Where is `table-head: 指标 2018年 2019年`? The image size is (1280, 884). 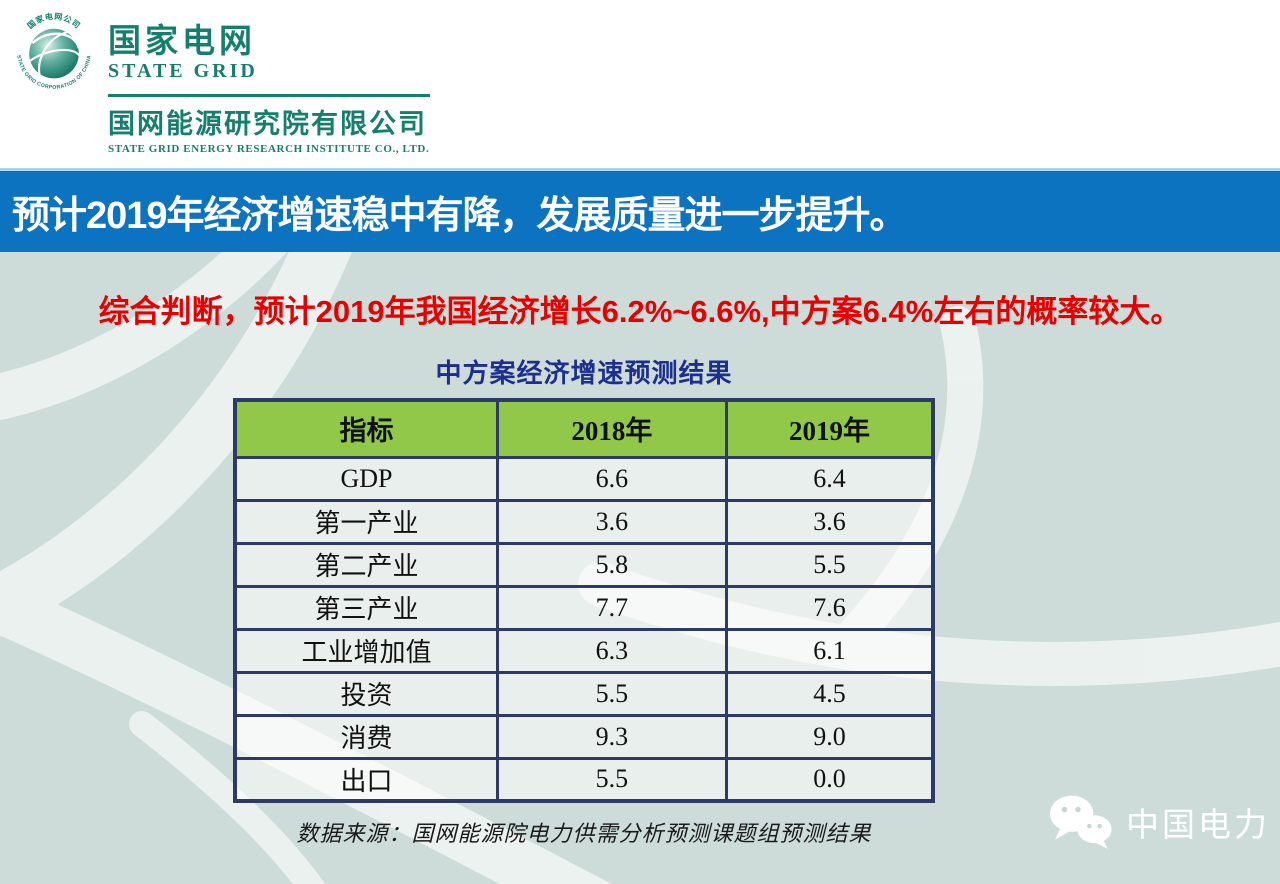
table-head: 指标 2018年 2019年 is located at coordinates (584, 428).